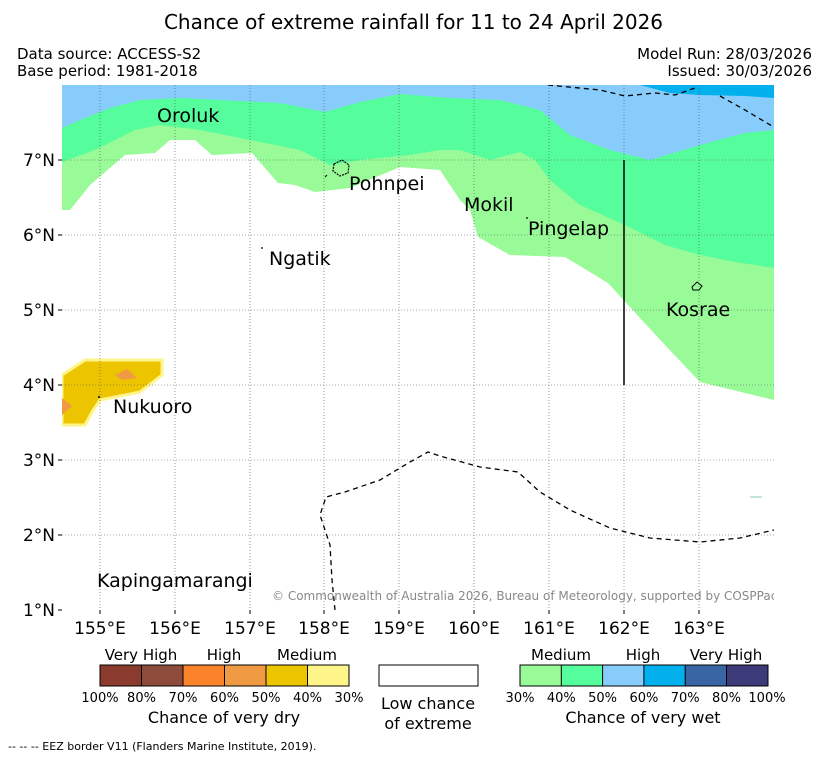 The height and width of the screenshot is (758, 827). What do you see at coordinates (113, 392) in the screenshot?
I see `dry-medium-region` at bounding box center [113, 392].